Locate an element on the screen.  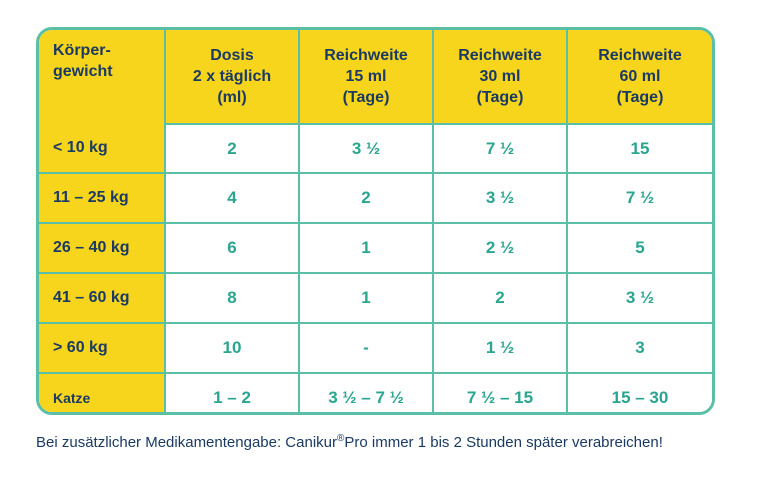
row-label: Katze is located at coordinates (102, 392).